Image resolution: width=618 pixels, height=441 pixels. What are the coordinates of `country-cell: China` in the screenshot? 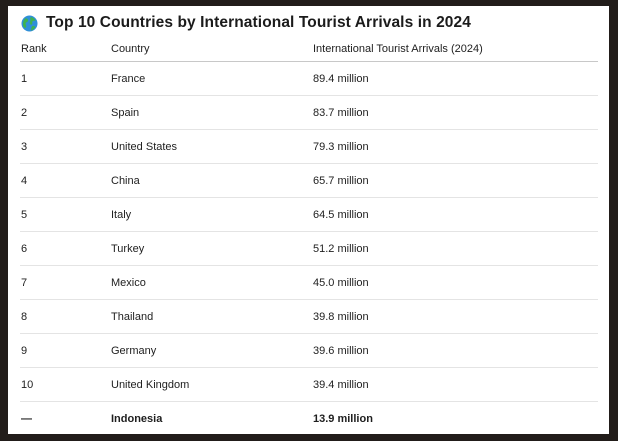 It's located at (211, 180).